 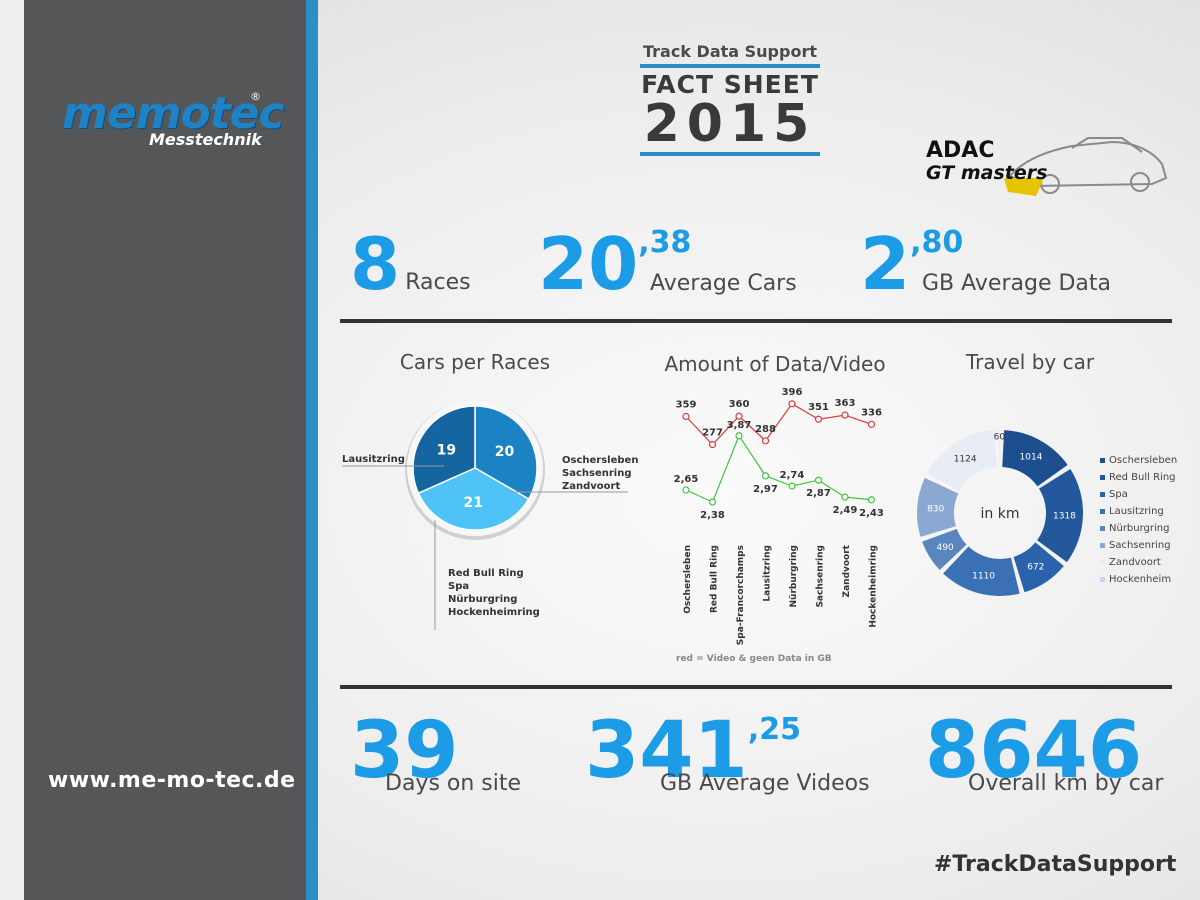 I want to click on page-header: Track Data Support FACT SHEET 2015, so click(x=730, y=100).